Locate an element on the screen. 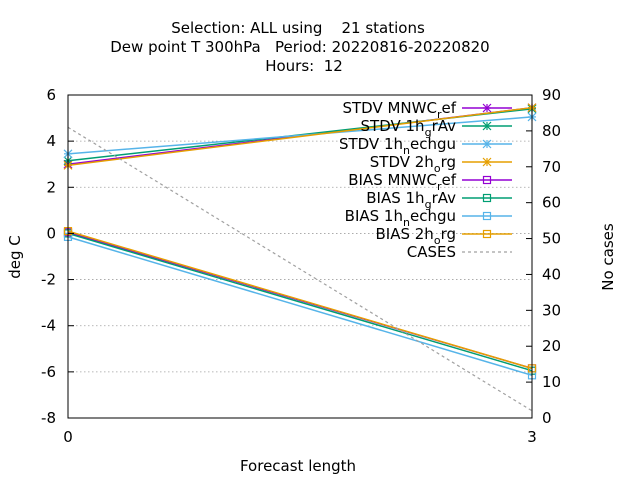 The image size is (640, 480). y-tick-label: 6 is located at coordinates (51, 95).